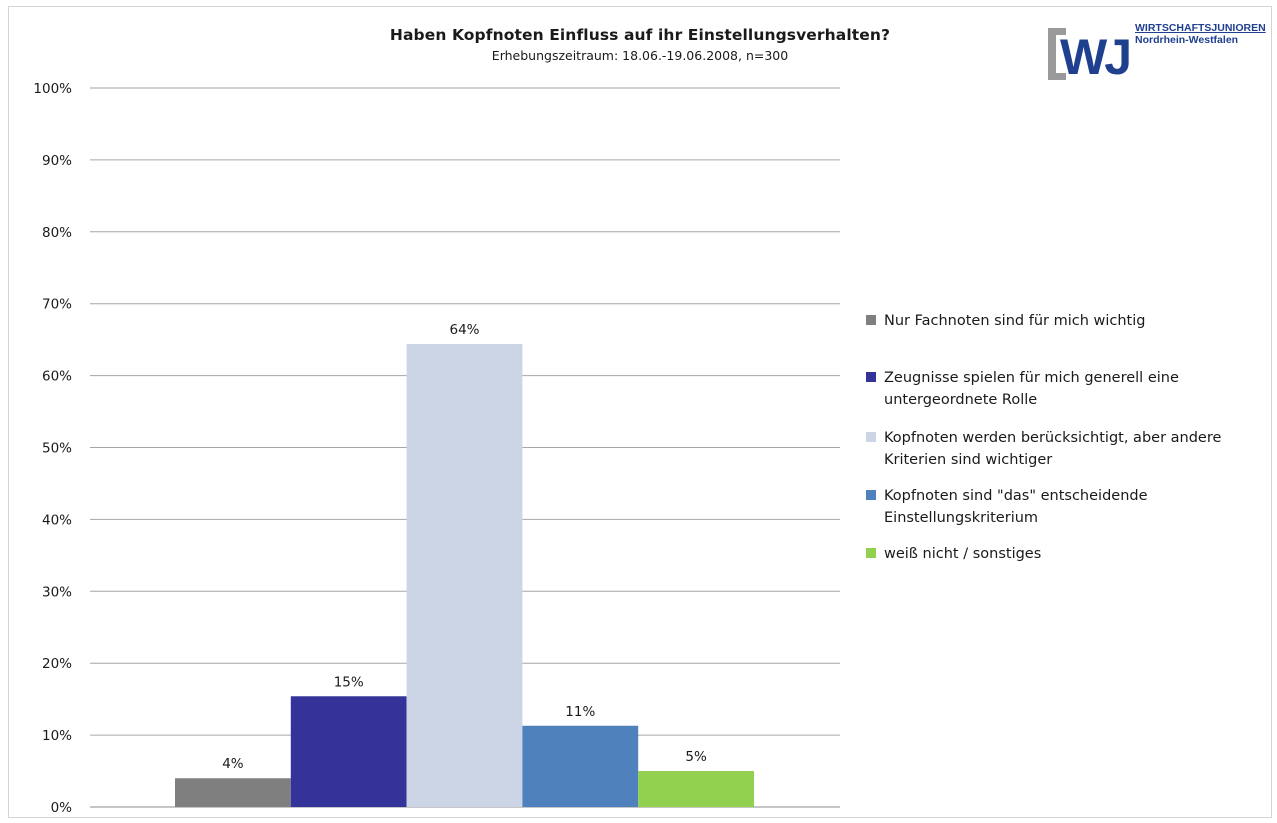 This screenshot has height=823, width=1277. Describe the element at coordinates (349, 682) in the screenshot. I see `data-label: 15%` at that location.